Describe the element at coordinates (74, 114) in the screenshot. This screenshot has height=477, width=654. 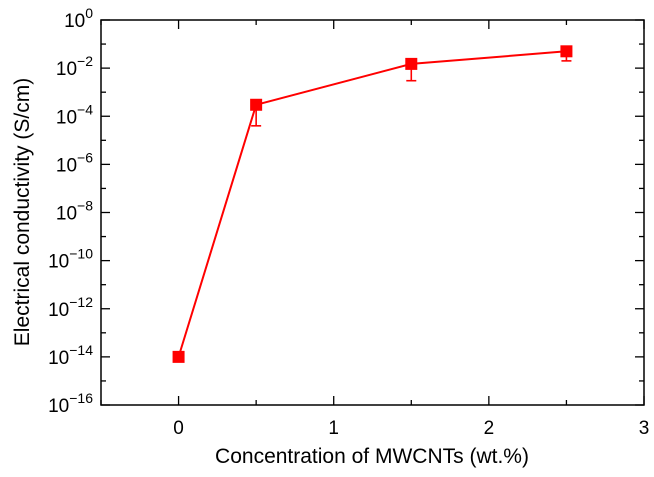
I see `y-tick-label: 10⁻⁴` at that location.